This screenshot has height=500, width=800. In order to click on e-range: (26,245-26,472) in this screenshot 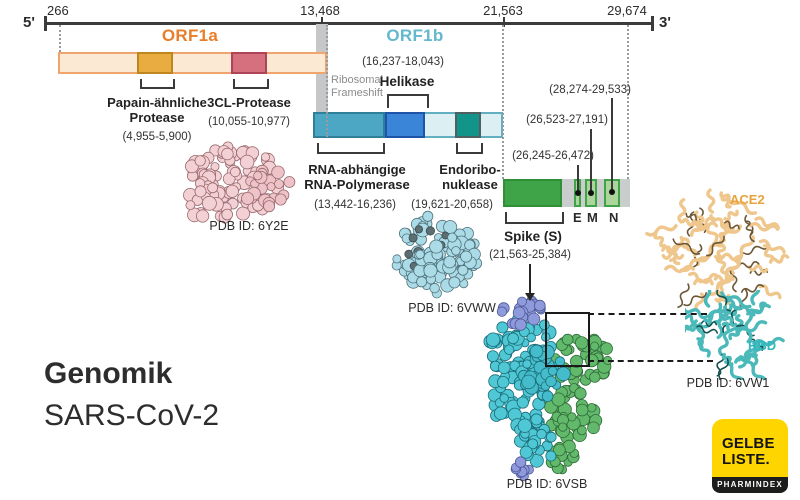, I will do `click(553, 156)`.